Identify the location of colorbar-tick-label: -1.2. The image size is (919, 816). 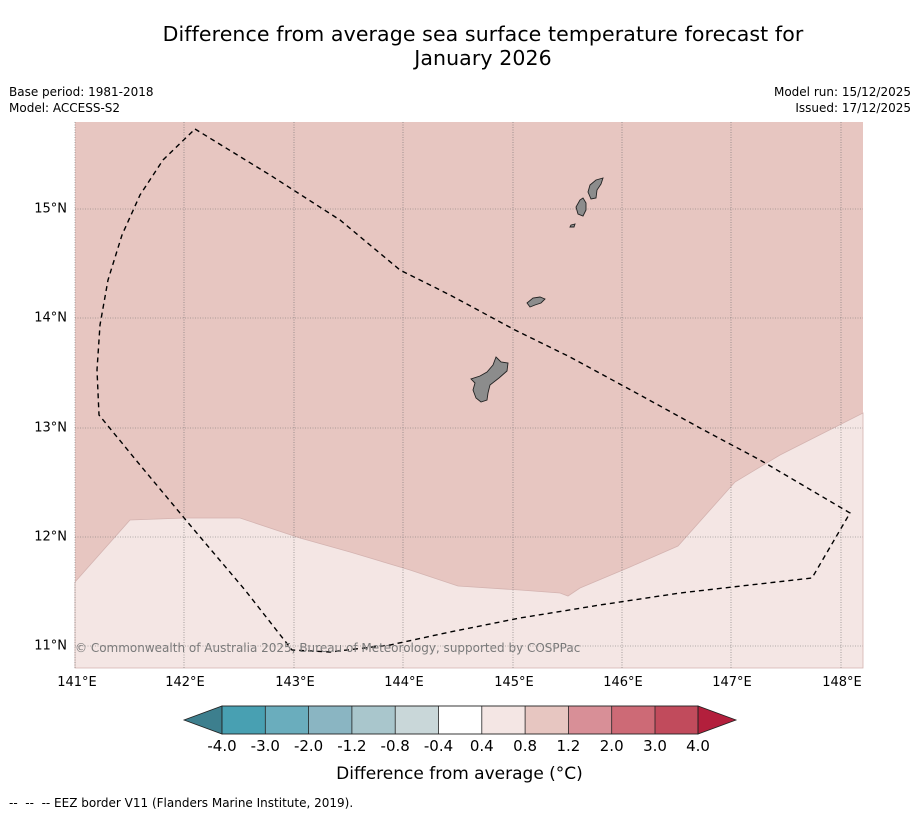
(352, 746).